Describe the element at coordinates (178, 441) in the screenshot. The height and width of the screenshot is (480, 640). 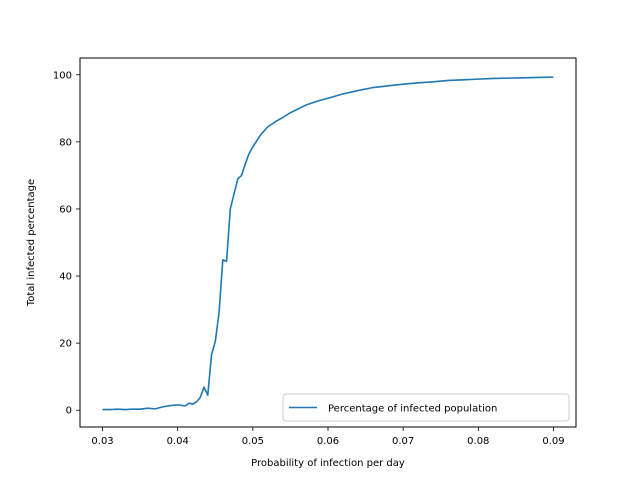
I see `x-tick-label: 0.04` at that location.